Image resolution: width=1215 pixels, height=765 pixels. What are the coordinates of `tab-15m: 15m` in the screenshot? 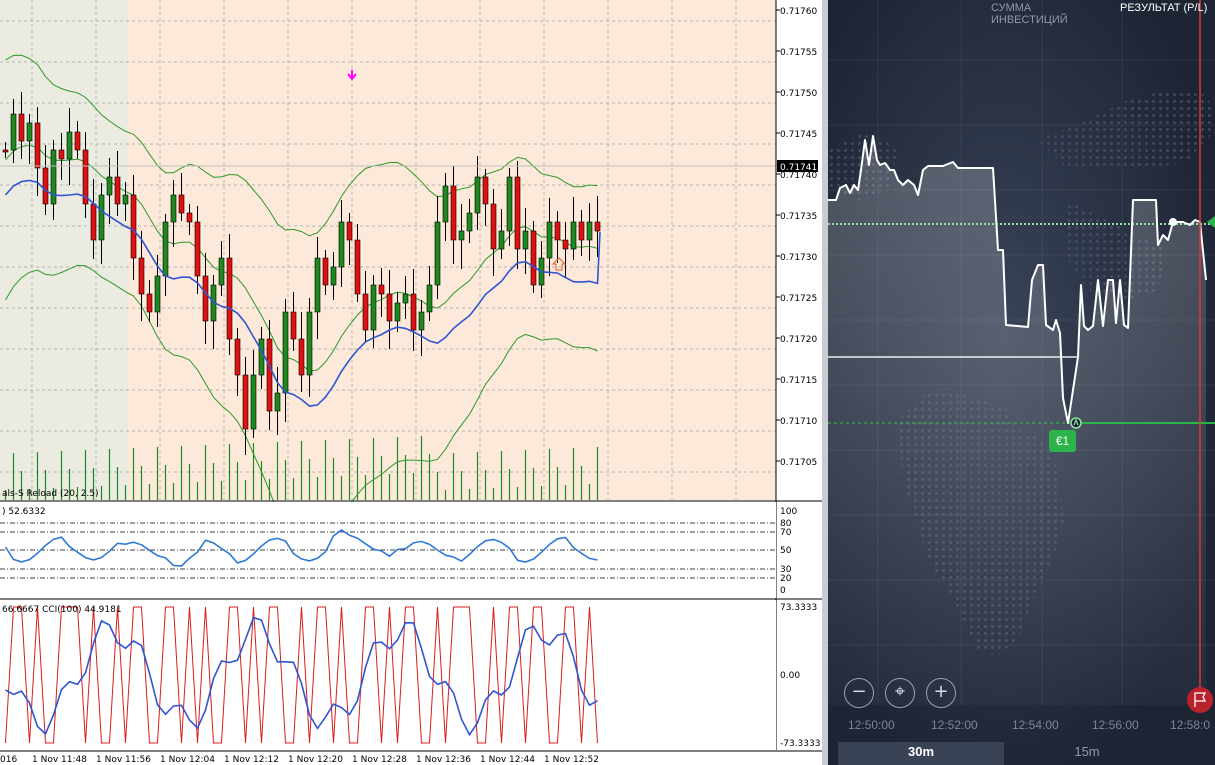 It's located at (1087, 751).